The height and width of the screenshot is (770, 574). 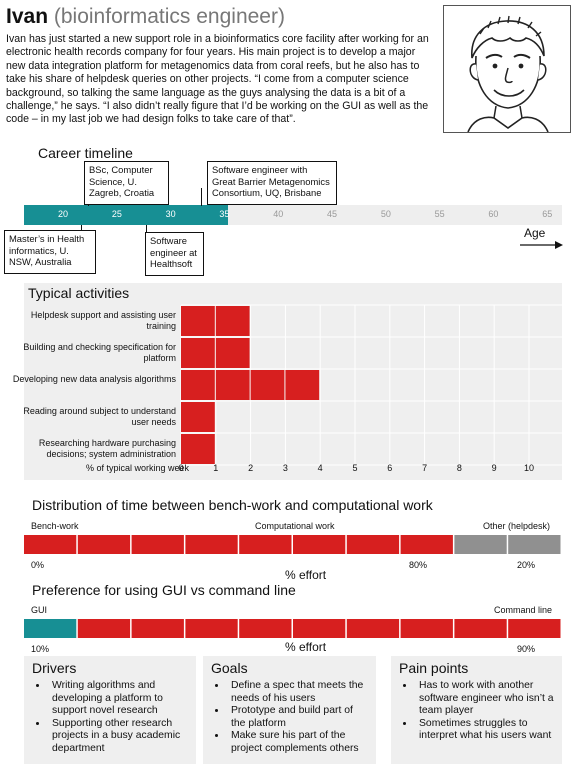 I want to click on distribution-axis-label: % effort, so click(x=306, y=575).